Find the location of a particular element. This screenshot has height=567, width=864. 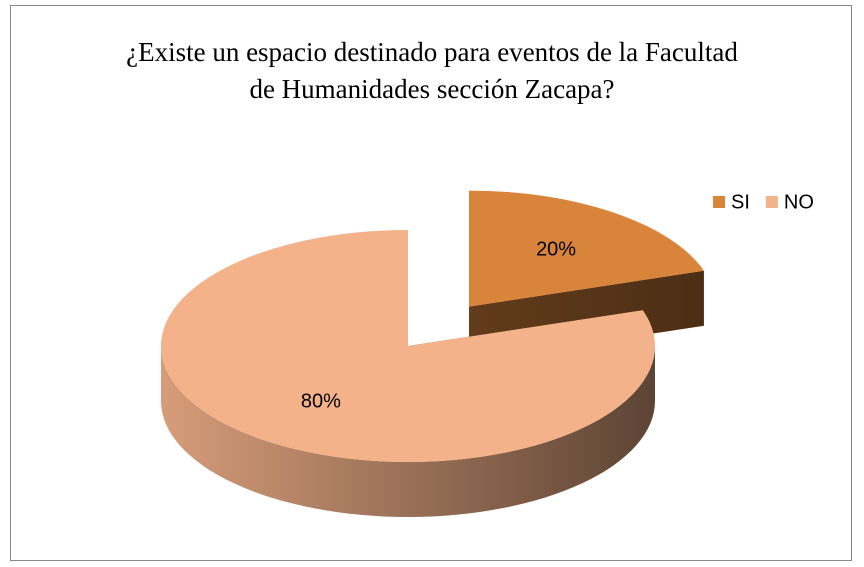

data-label: 80% is located at coordinates (321, 402).